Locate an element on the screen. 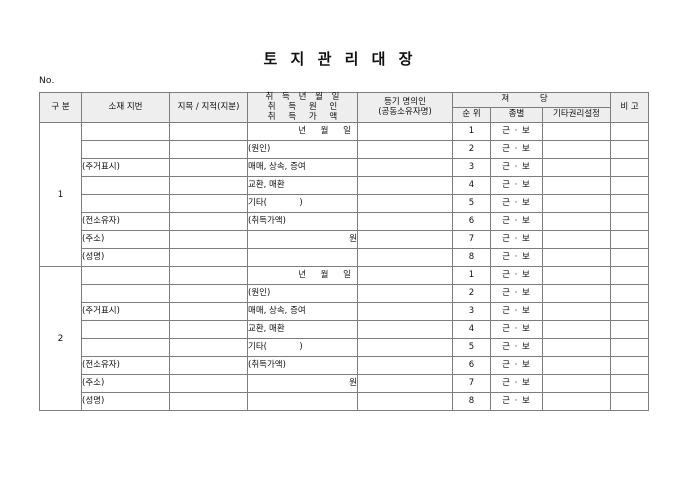 The height and width of the screenshot is (481, 680). cell-mortgage-rank: 8 is located at coordinates (471, 402).